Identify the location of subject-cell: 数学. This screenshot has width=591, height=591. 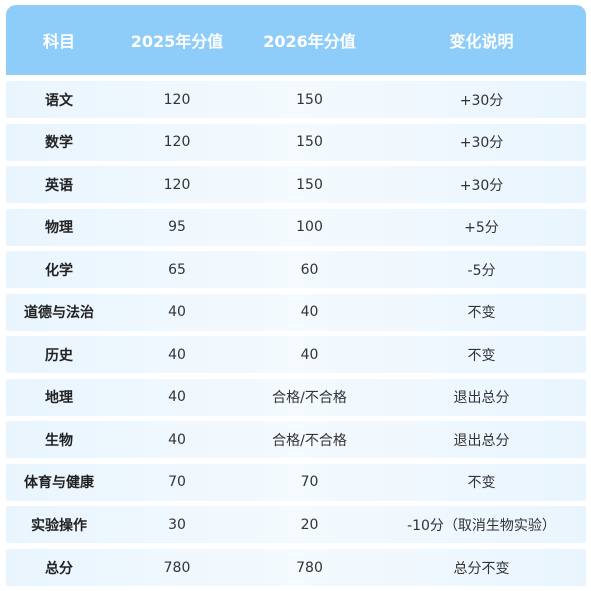
(59, 143).